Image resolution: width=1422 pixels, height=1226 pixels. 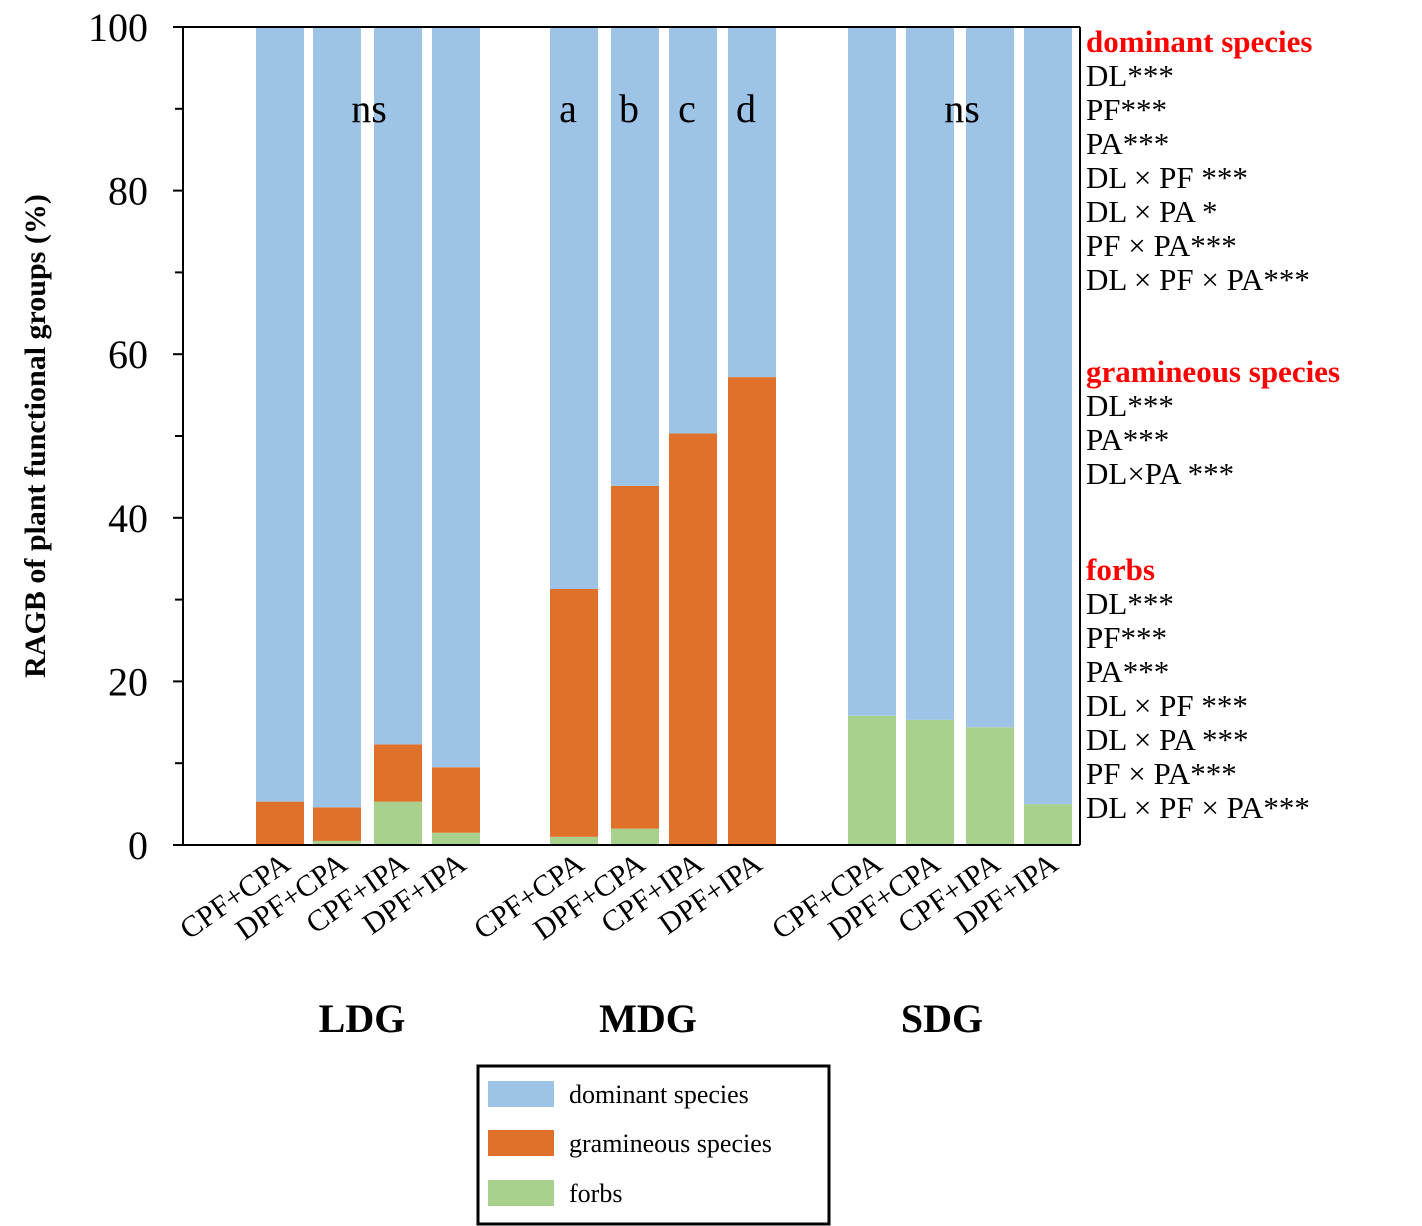 What do you see at coordinates (128, 354) in the screenshot?
I see `y-tick-label: 60` at bounding box center [128, 354].